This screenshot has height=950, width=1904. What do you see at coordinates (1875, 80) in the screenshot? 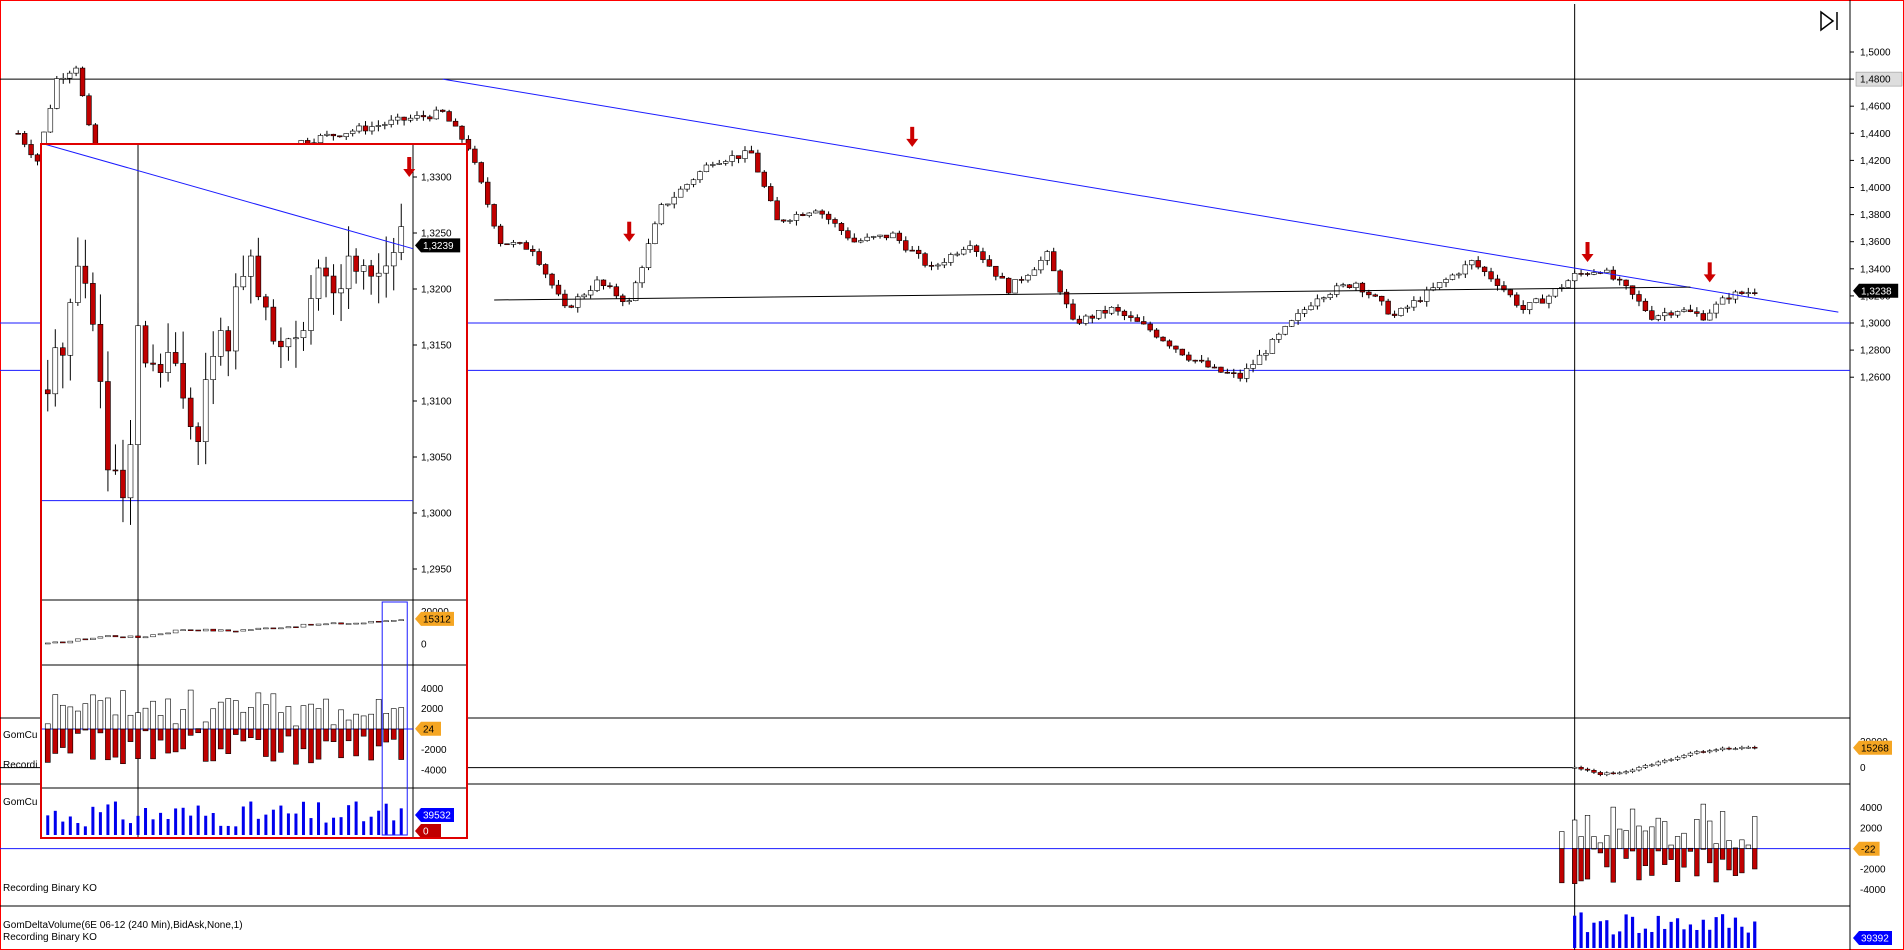
I see `price-tick-label: 1,4800` at bounding box center [1875, 80].